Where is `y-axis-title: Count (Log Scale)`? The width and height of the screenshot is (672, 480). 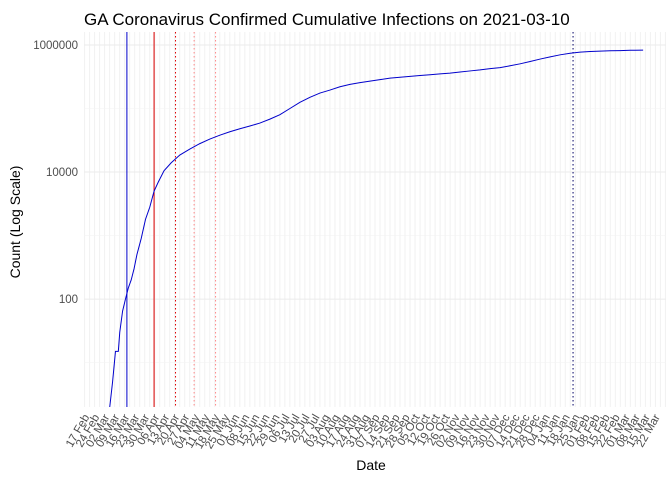
y-axis-title: Count (Log Scale) is located at coordinates (15, 222).